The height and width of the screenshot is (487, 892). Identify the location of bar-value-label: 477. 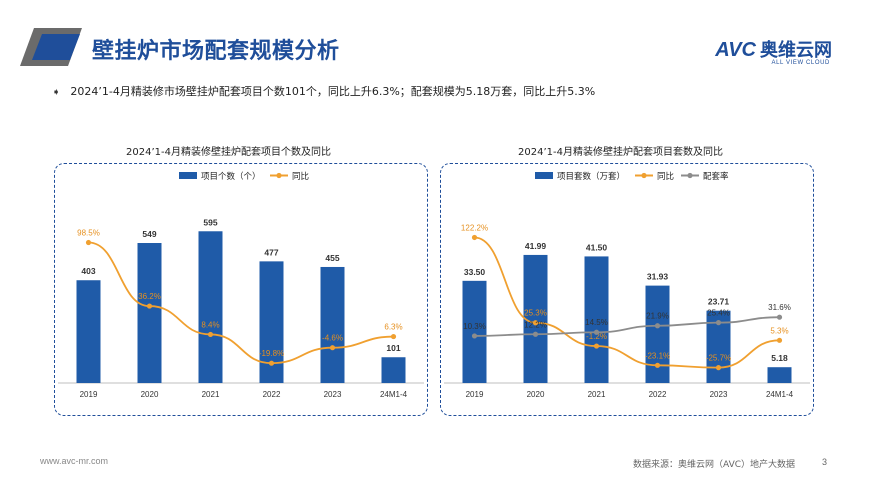
(271, 252).